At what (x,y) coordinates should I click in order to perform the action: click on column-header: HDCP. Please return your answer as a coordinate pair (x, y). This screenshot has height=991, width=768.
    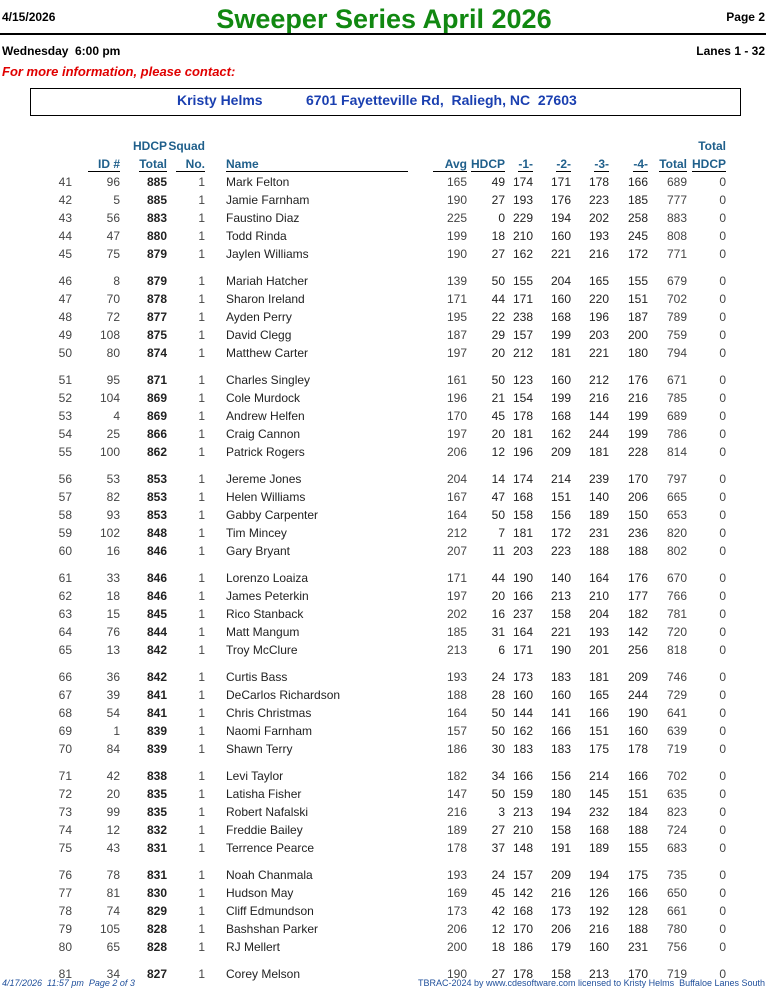
    Looking at the image, I should click on (487, 164).